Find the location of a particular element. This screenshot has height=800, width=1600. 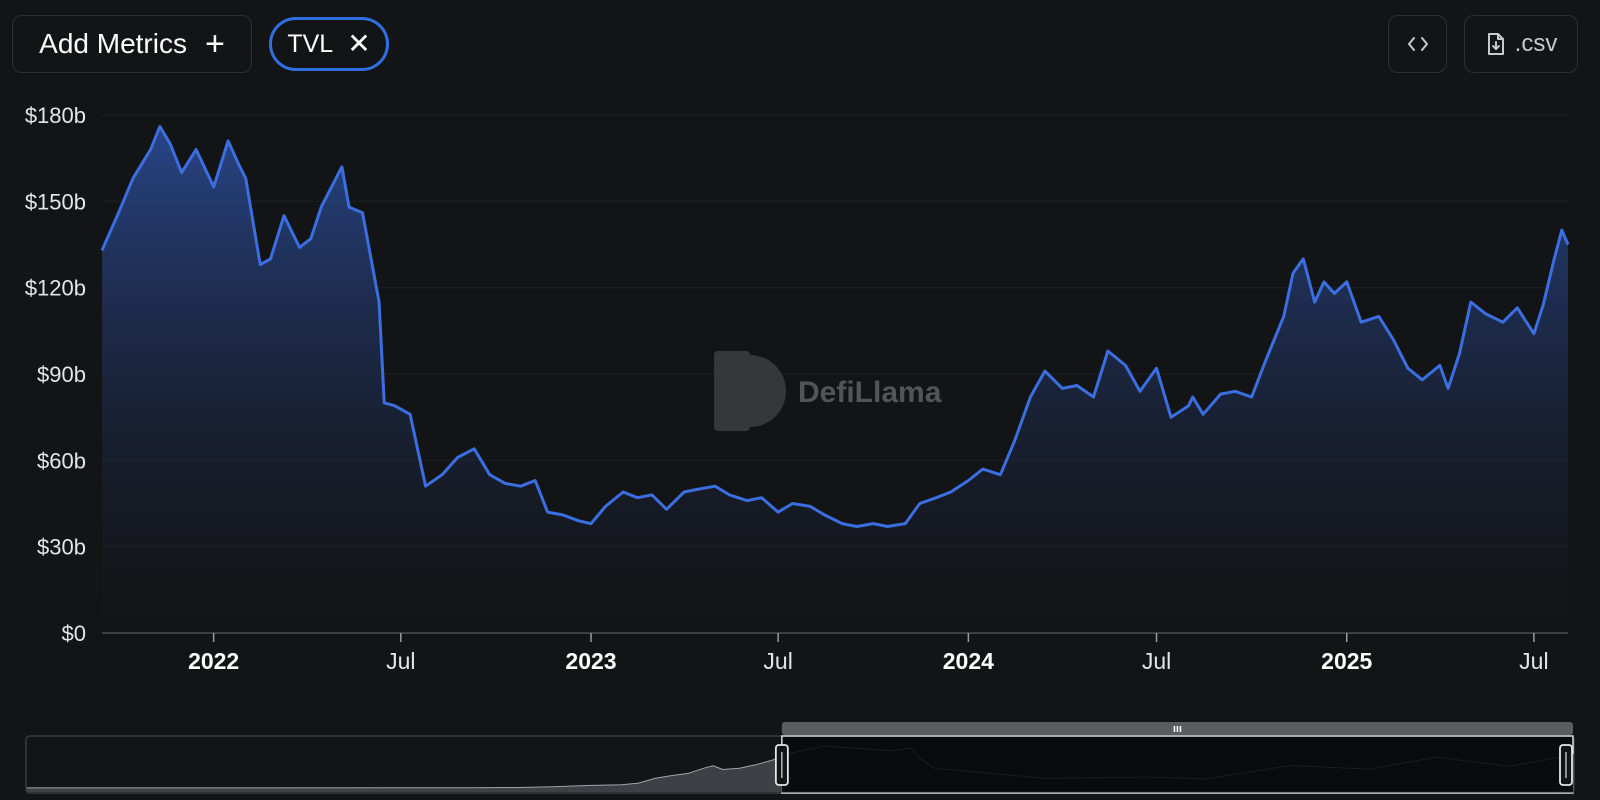

x-tick-label: 2024 is located at coordinates (968, 661).